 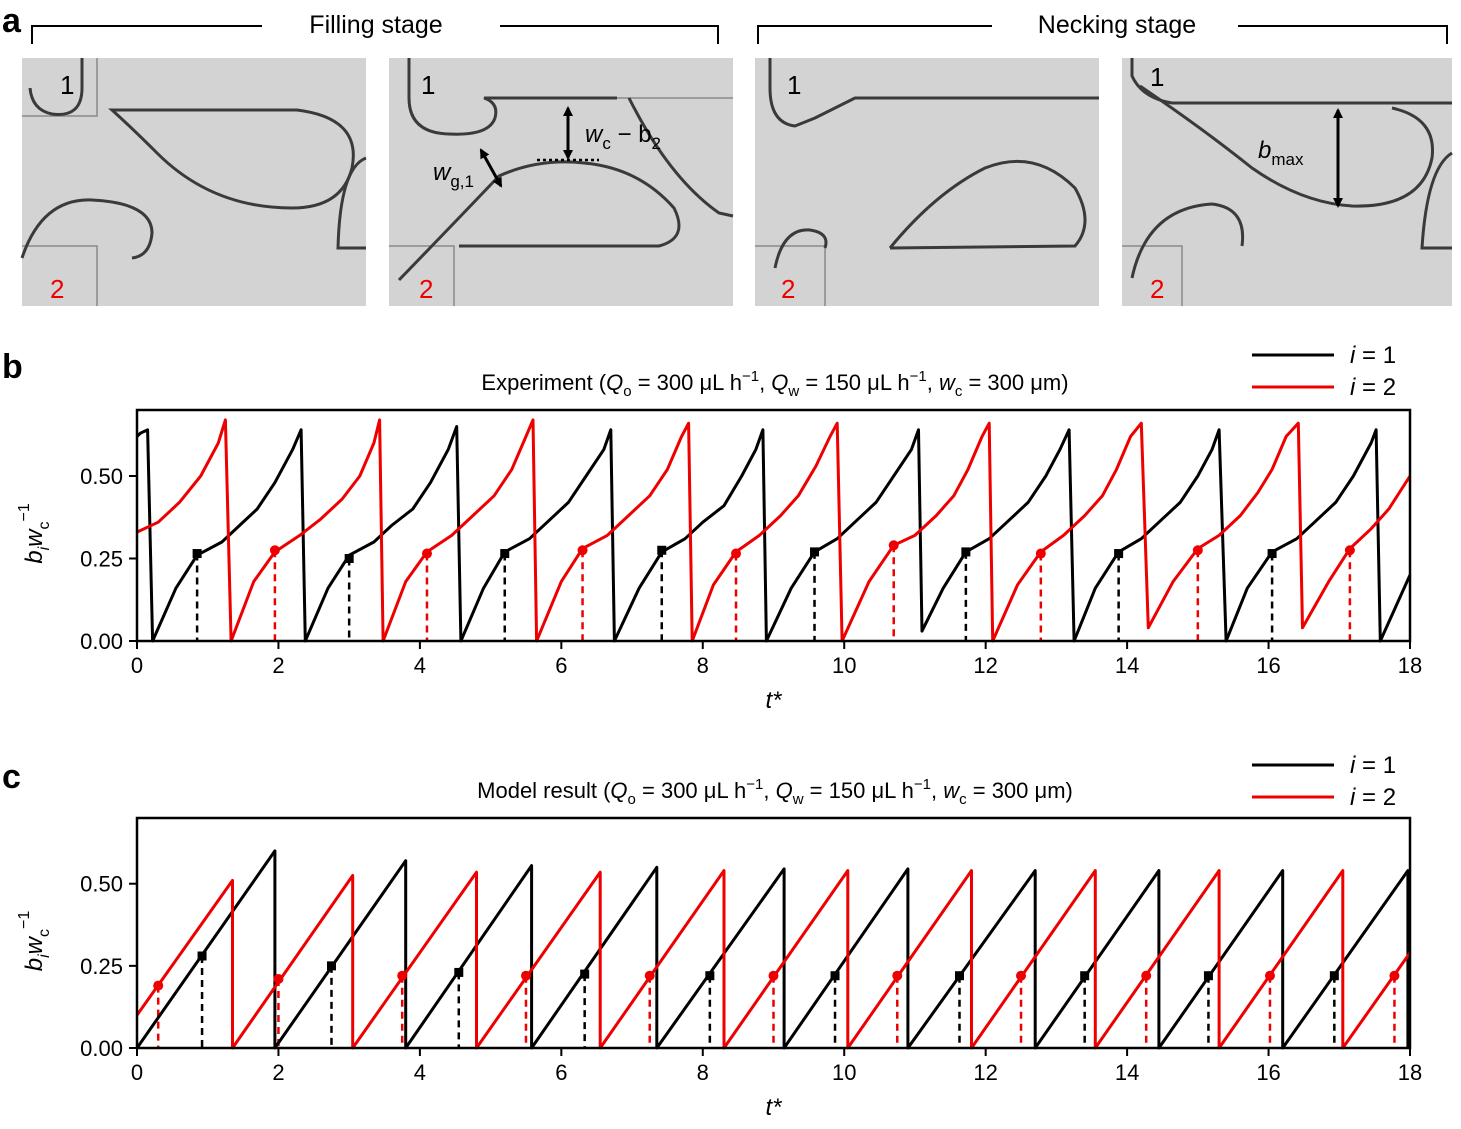 What do you see at coordinates (1281, 153) in the screenshot?
I see `bmax-label: bmax` at bounding box center [1281, 153].